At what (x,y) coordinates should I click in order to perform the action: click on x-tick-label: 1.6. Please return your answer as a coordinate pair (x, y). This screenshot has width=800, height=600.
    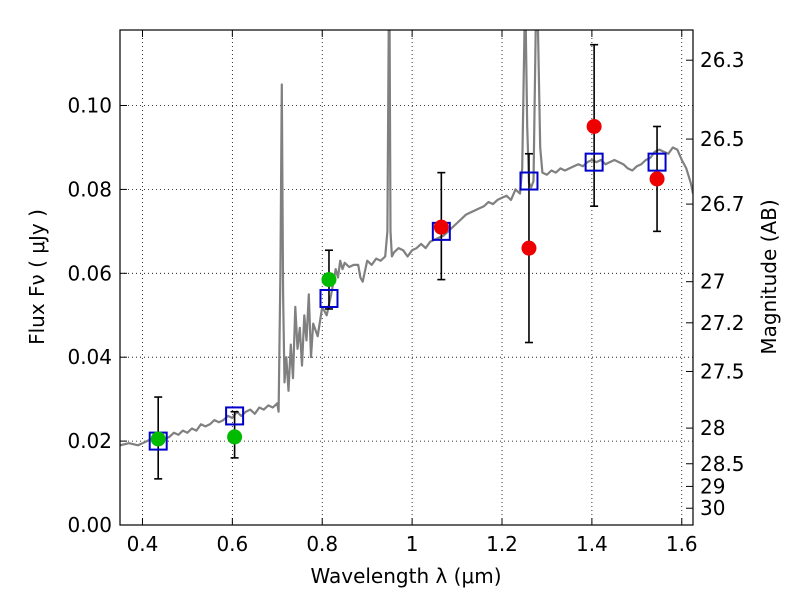
    Looking at the image, I should click on (682, 544).